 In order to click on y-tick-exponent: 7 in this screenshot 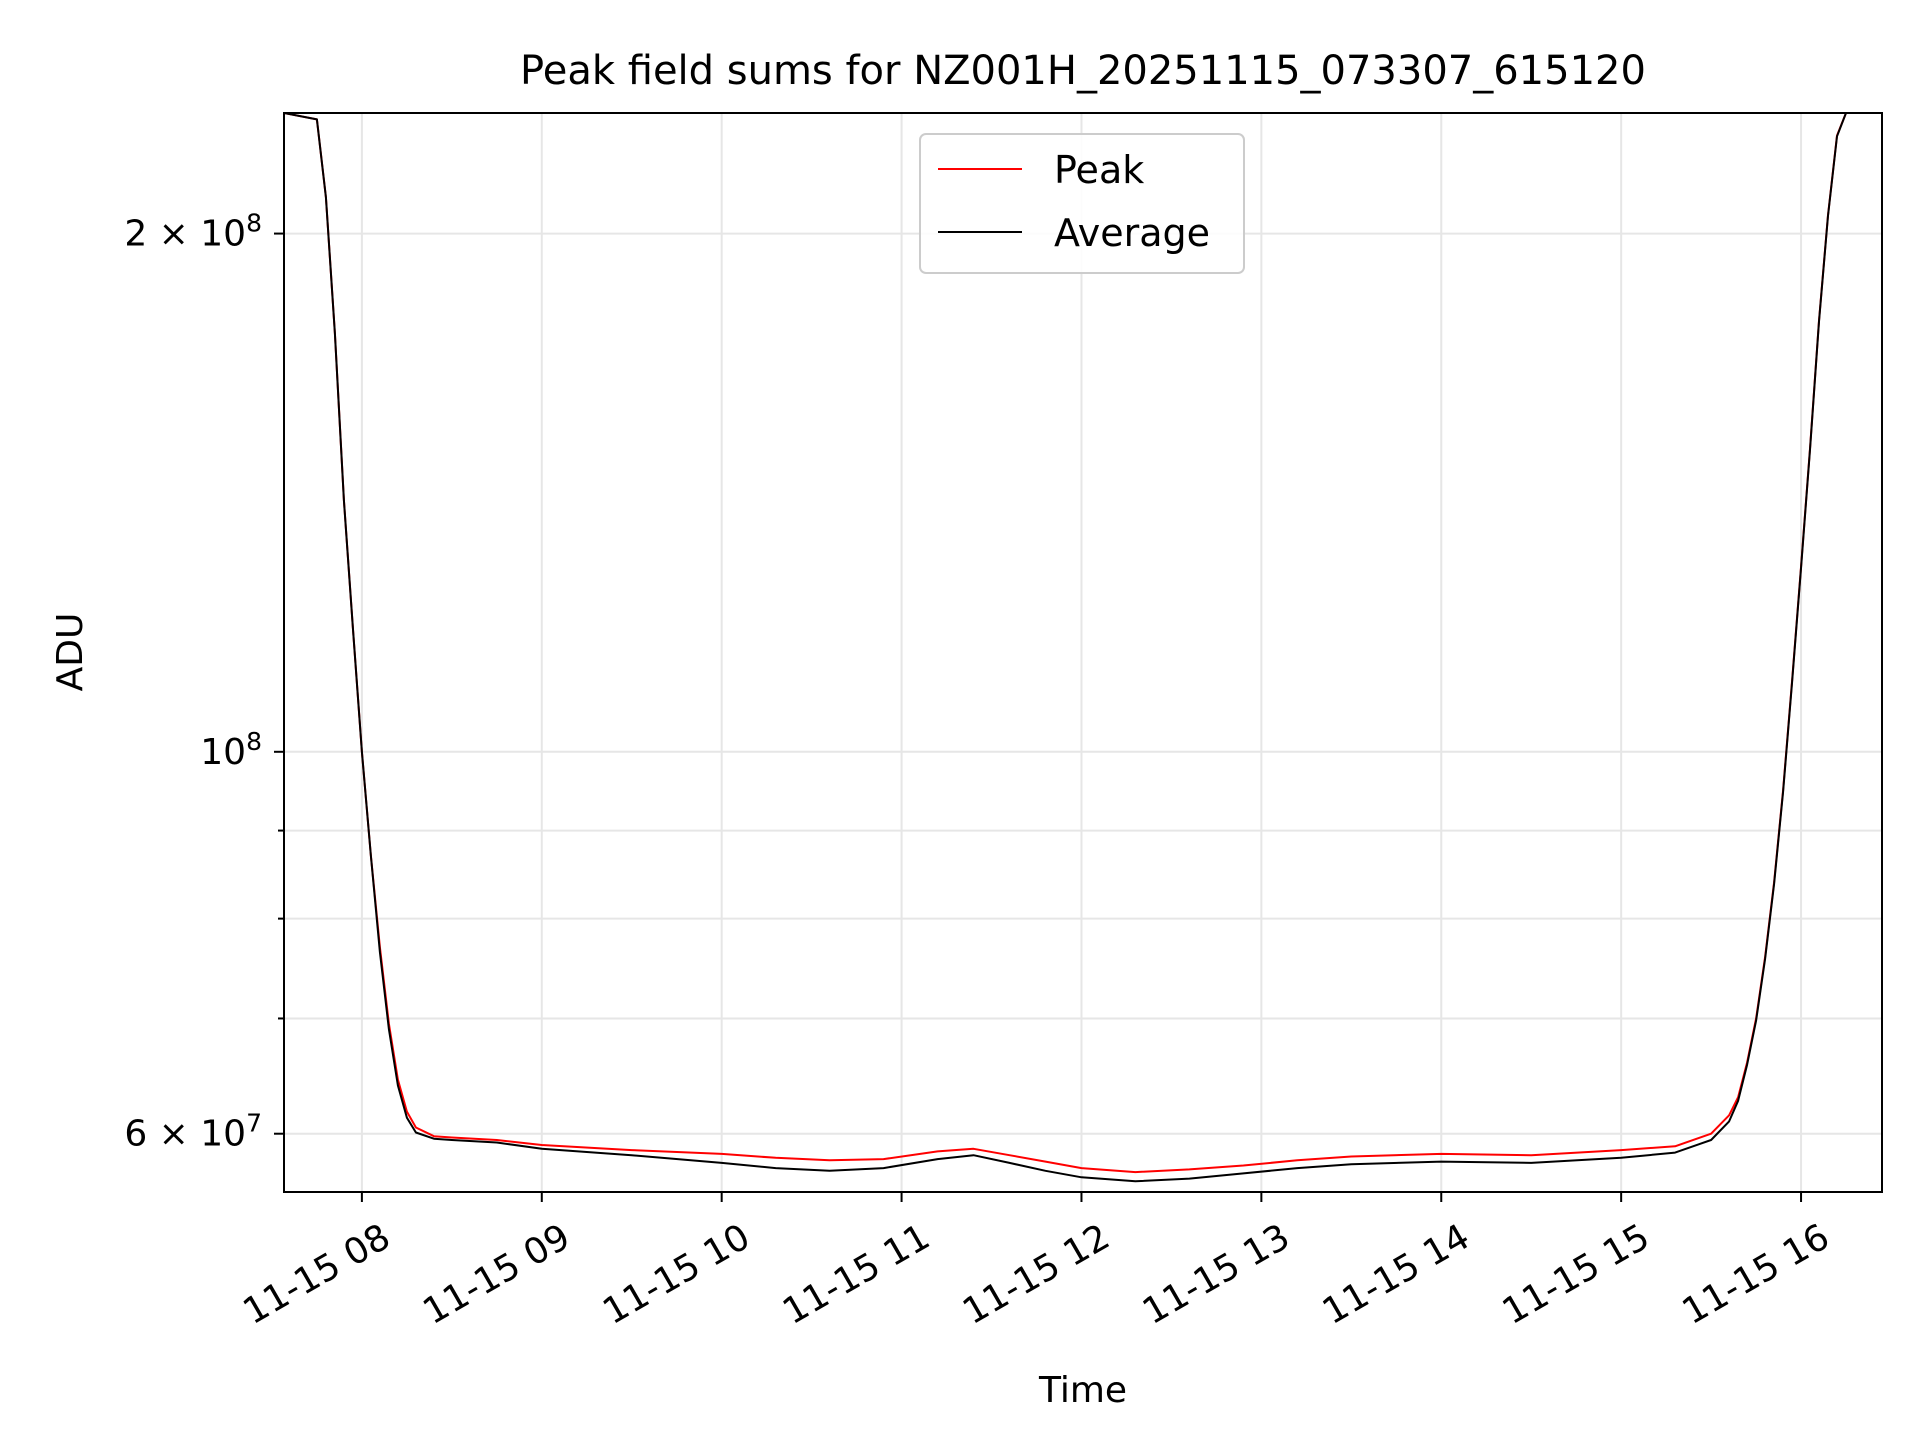, I will do `click(254, 1122)`.